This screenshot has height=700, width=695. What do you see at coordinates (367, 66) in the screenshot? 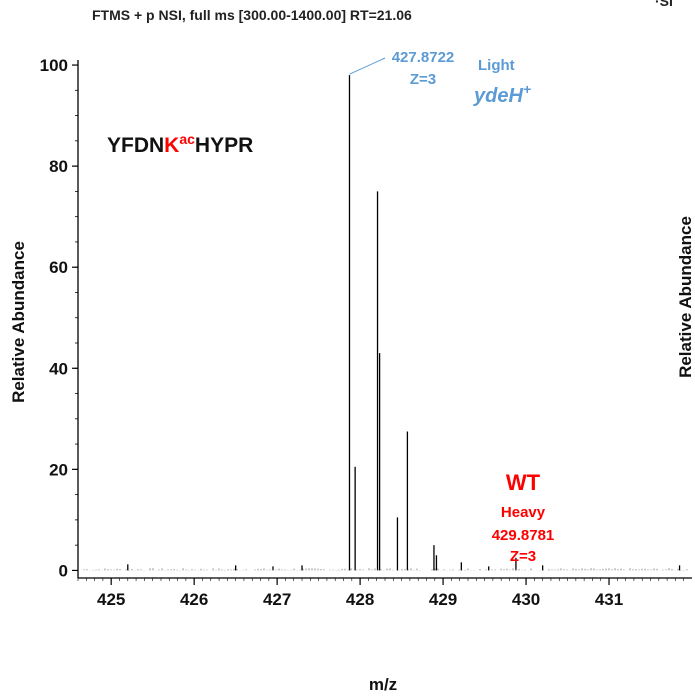
I see `light-leader-line` at bounding box center [367, 66].